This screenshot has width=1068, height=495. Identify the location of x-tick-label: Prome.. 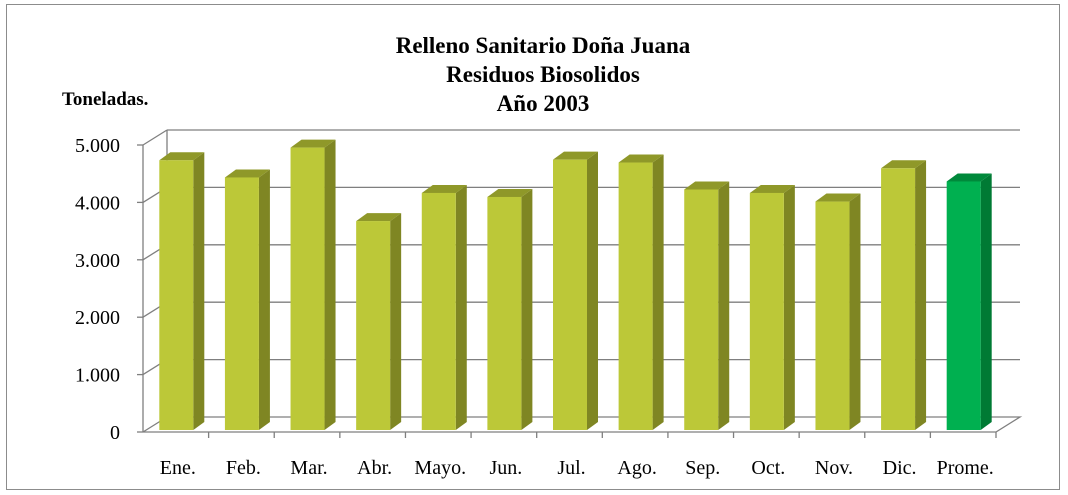
(965, 468).